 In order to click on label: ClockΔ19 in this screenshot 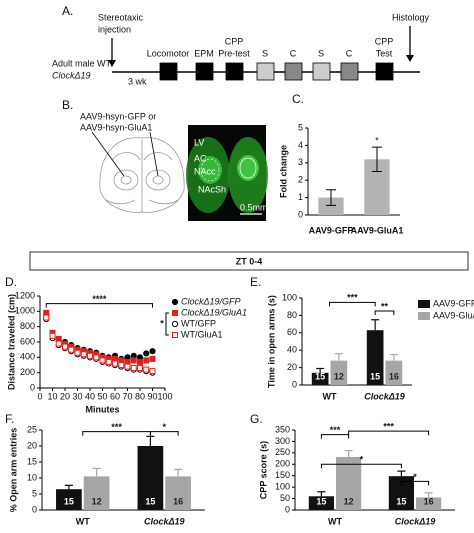, I will do `click(71, 75)`.